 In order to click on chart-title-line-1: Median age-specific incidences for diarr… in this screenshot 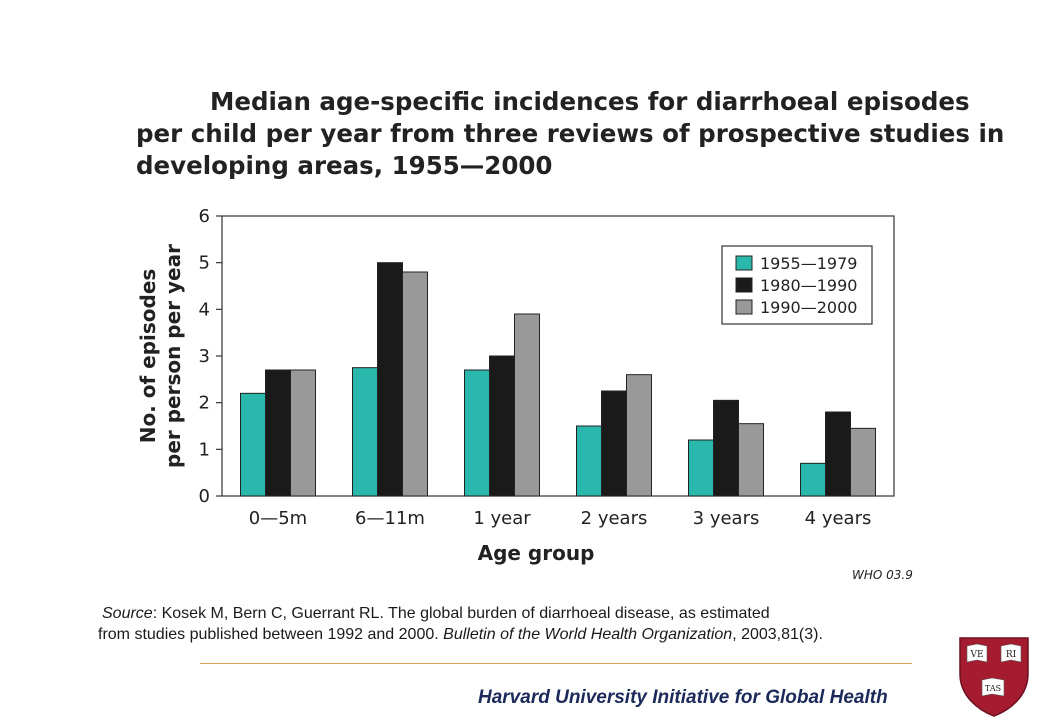, I will do `click(590, 101)`.